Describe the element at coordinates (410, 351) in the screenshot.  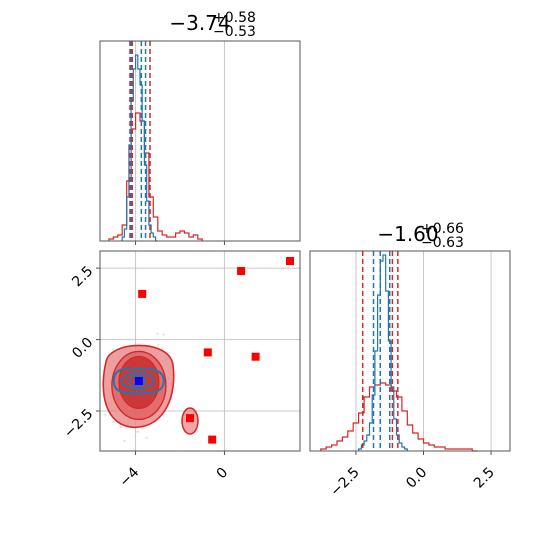
I see `axes-frame-hist2` at that location.